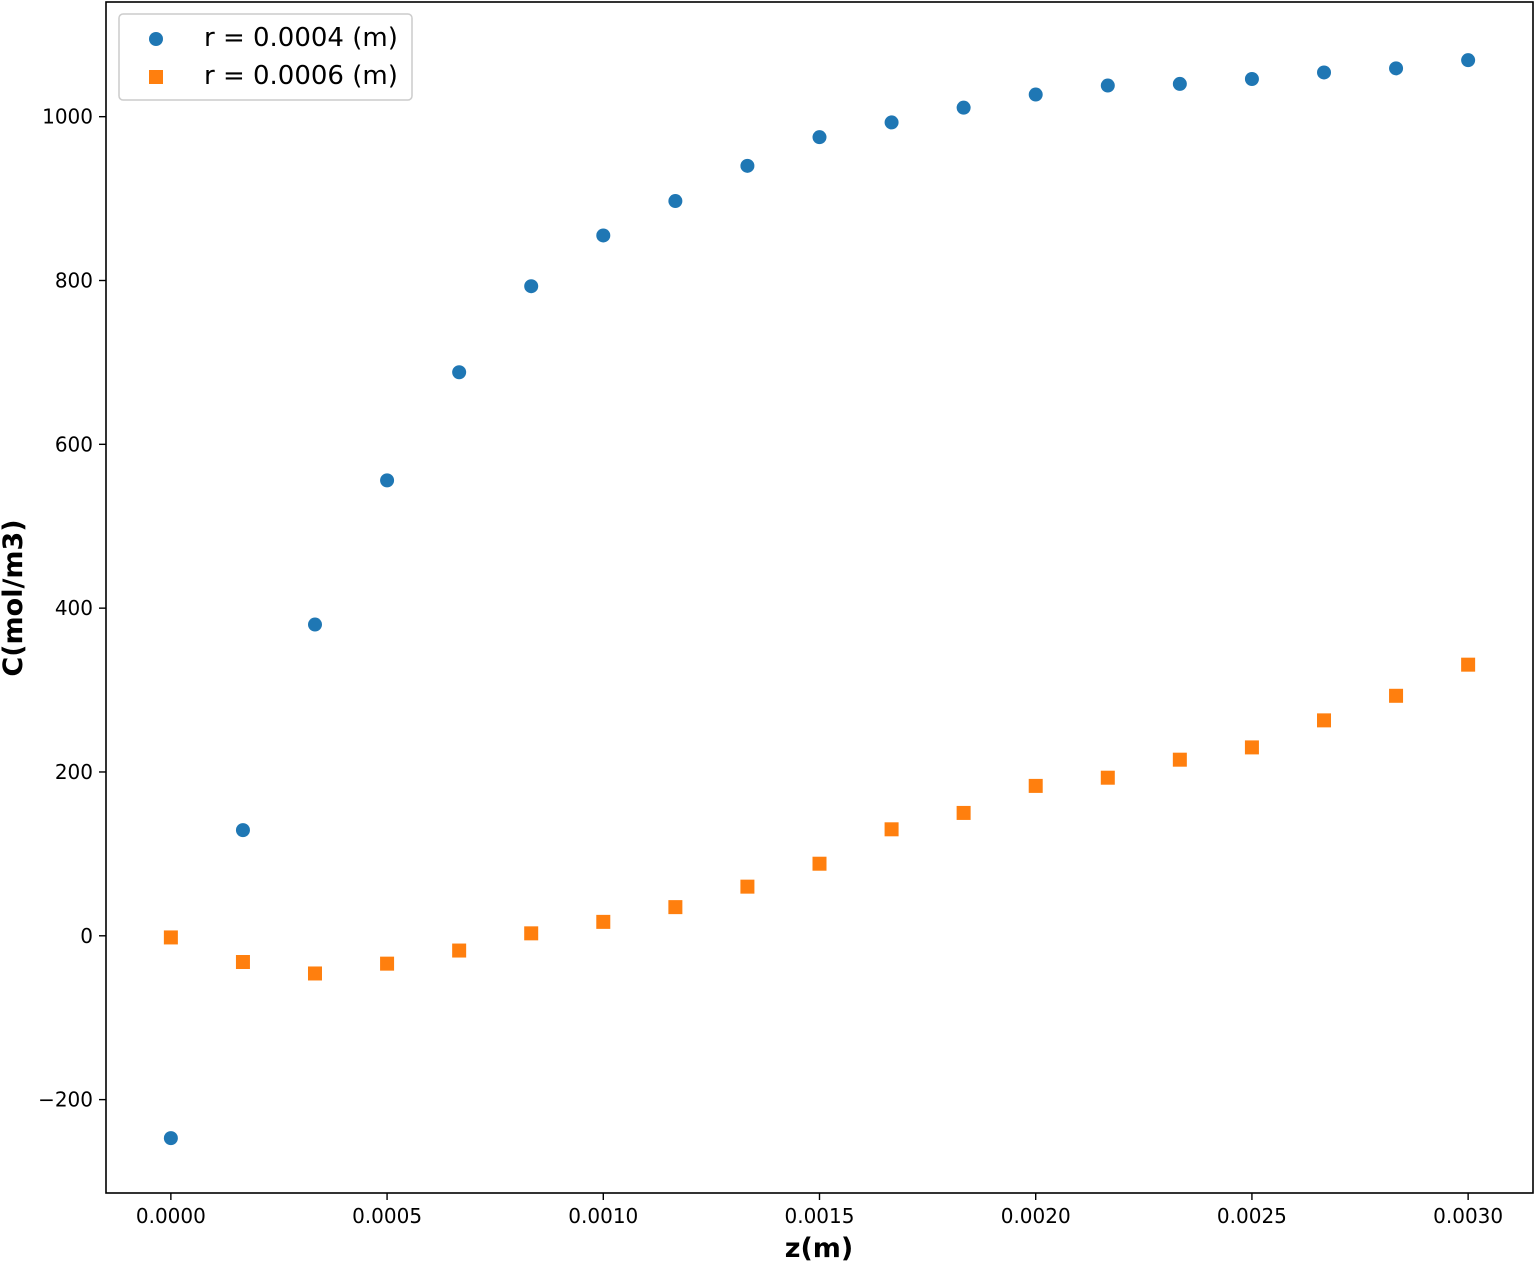 The height and width of the screenshot is (1262, 1535). I want to click on y-tick-label: −200, so click(65, 1100).